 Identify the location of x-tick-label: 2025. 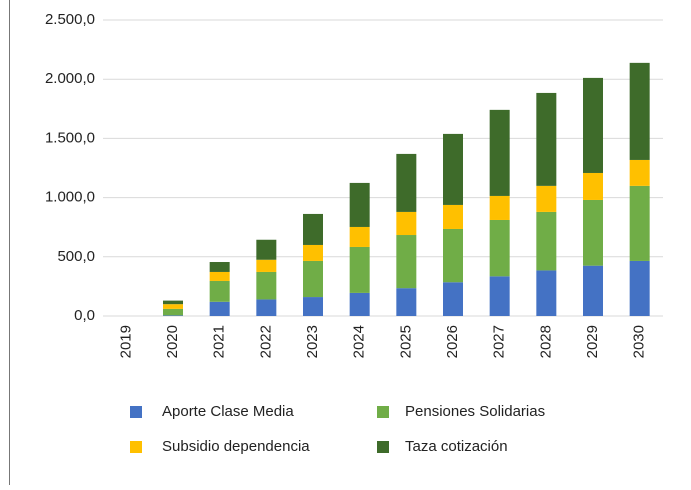
(405, 341).